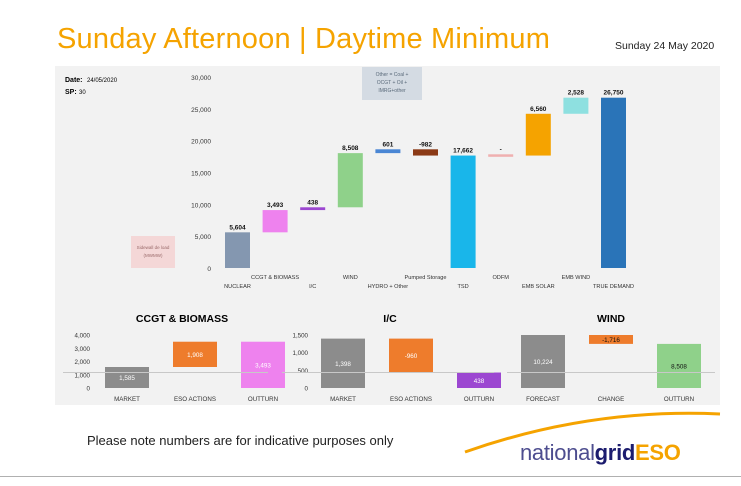 This screenshot has width=741, height=486. Describe the element at coordinates (611, 319) in the screenshot. I see `wind-chart-title: WIND` at that location.